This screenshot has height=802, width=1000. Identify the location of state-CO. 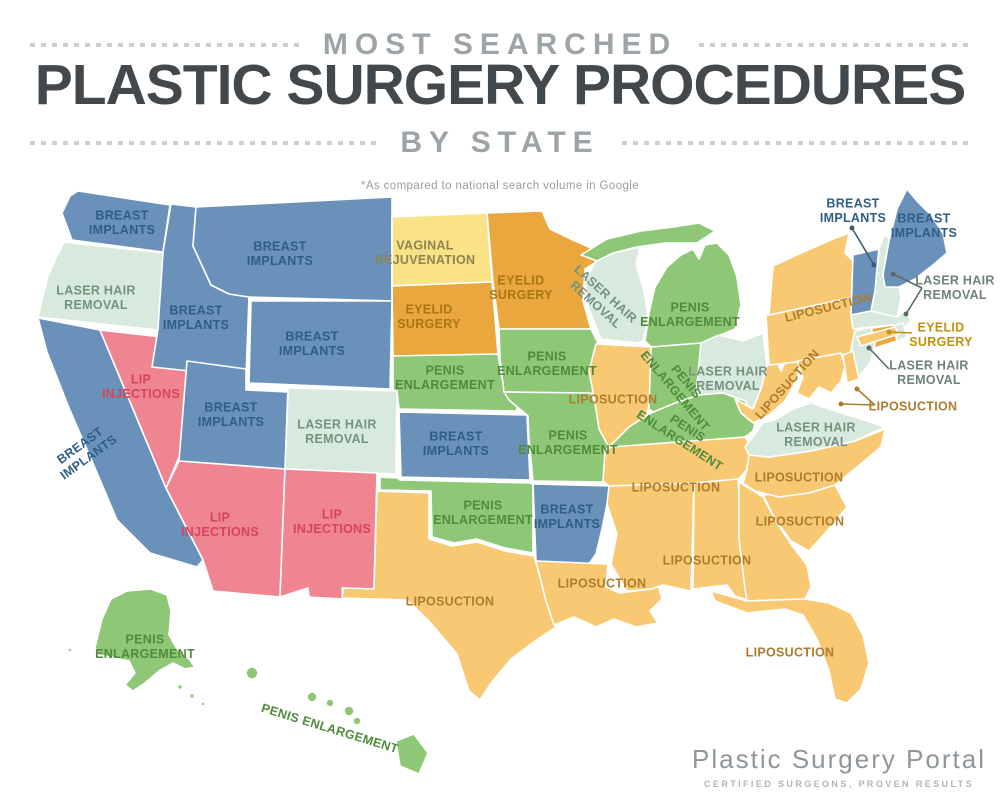
(341, 431).